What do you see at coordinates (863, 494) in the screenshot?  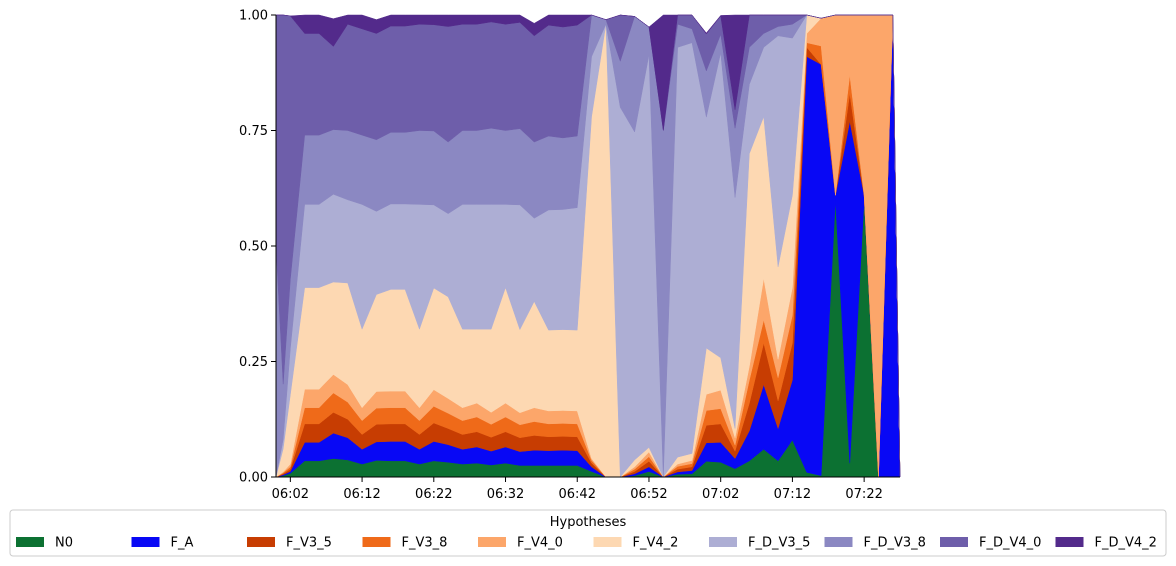 I see `x-tick-label: 07:22` at bounding box center [863, 494].